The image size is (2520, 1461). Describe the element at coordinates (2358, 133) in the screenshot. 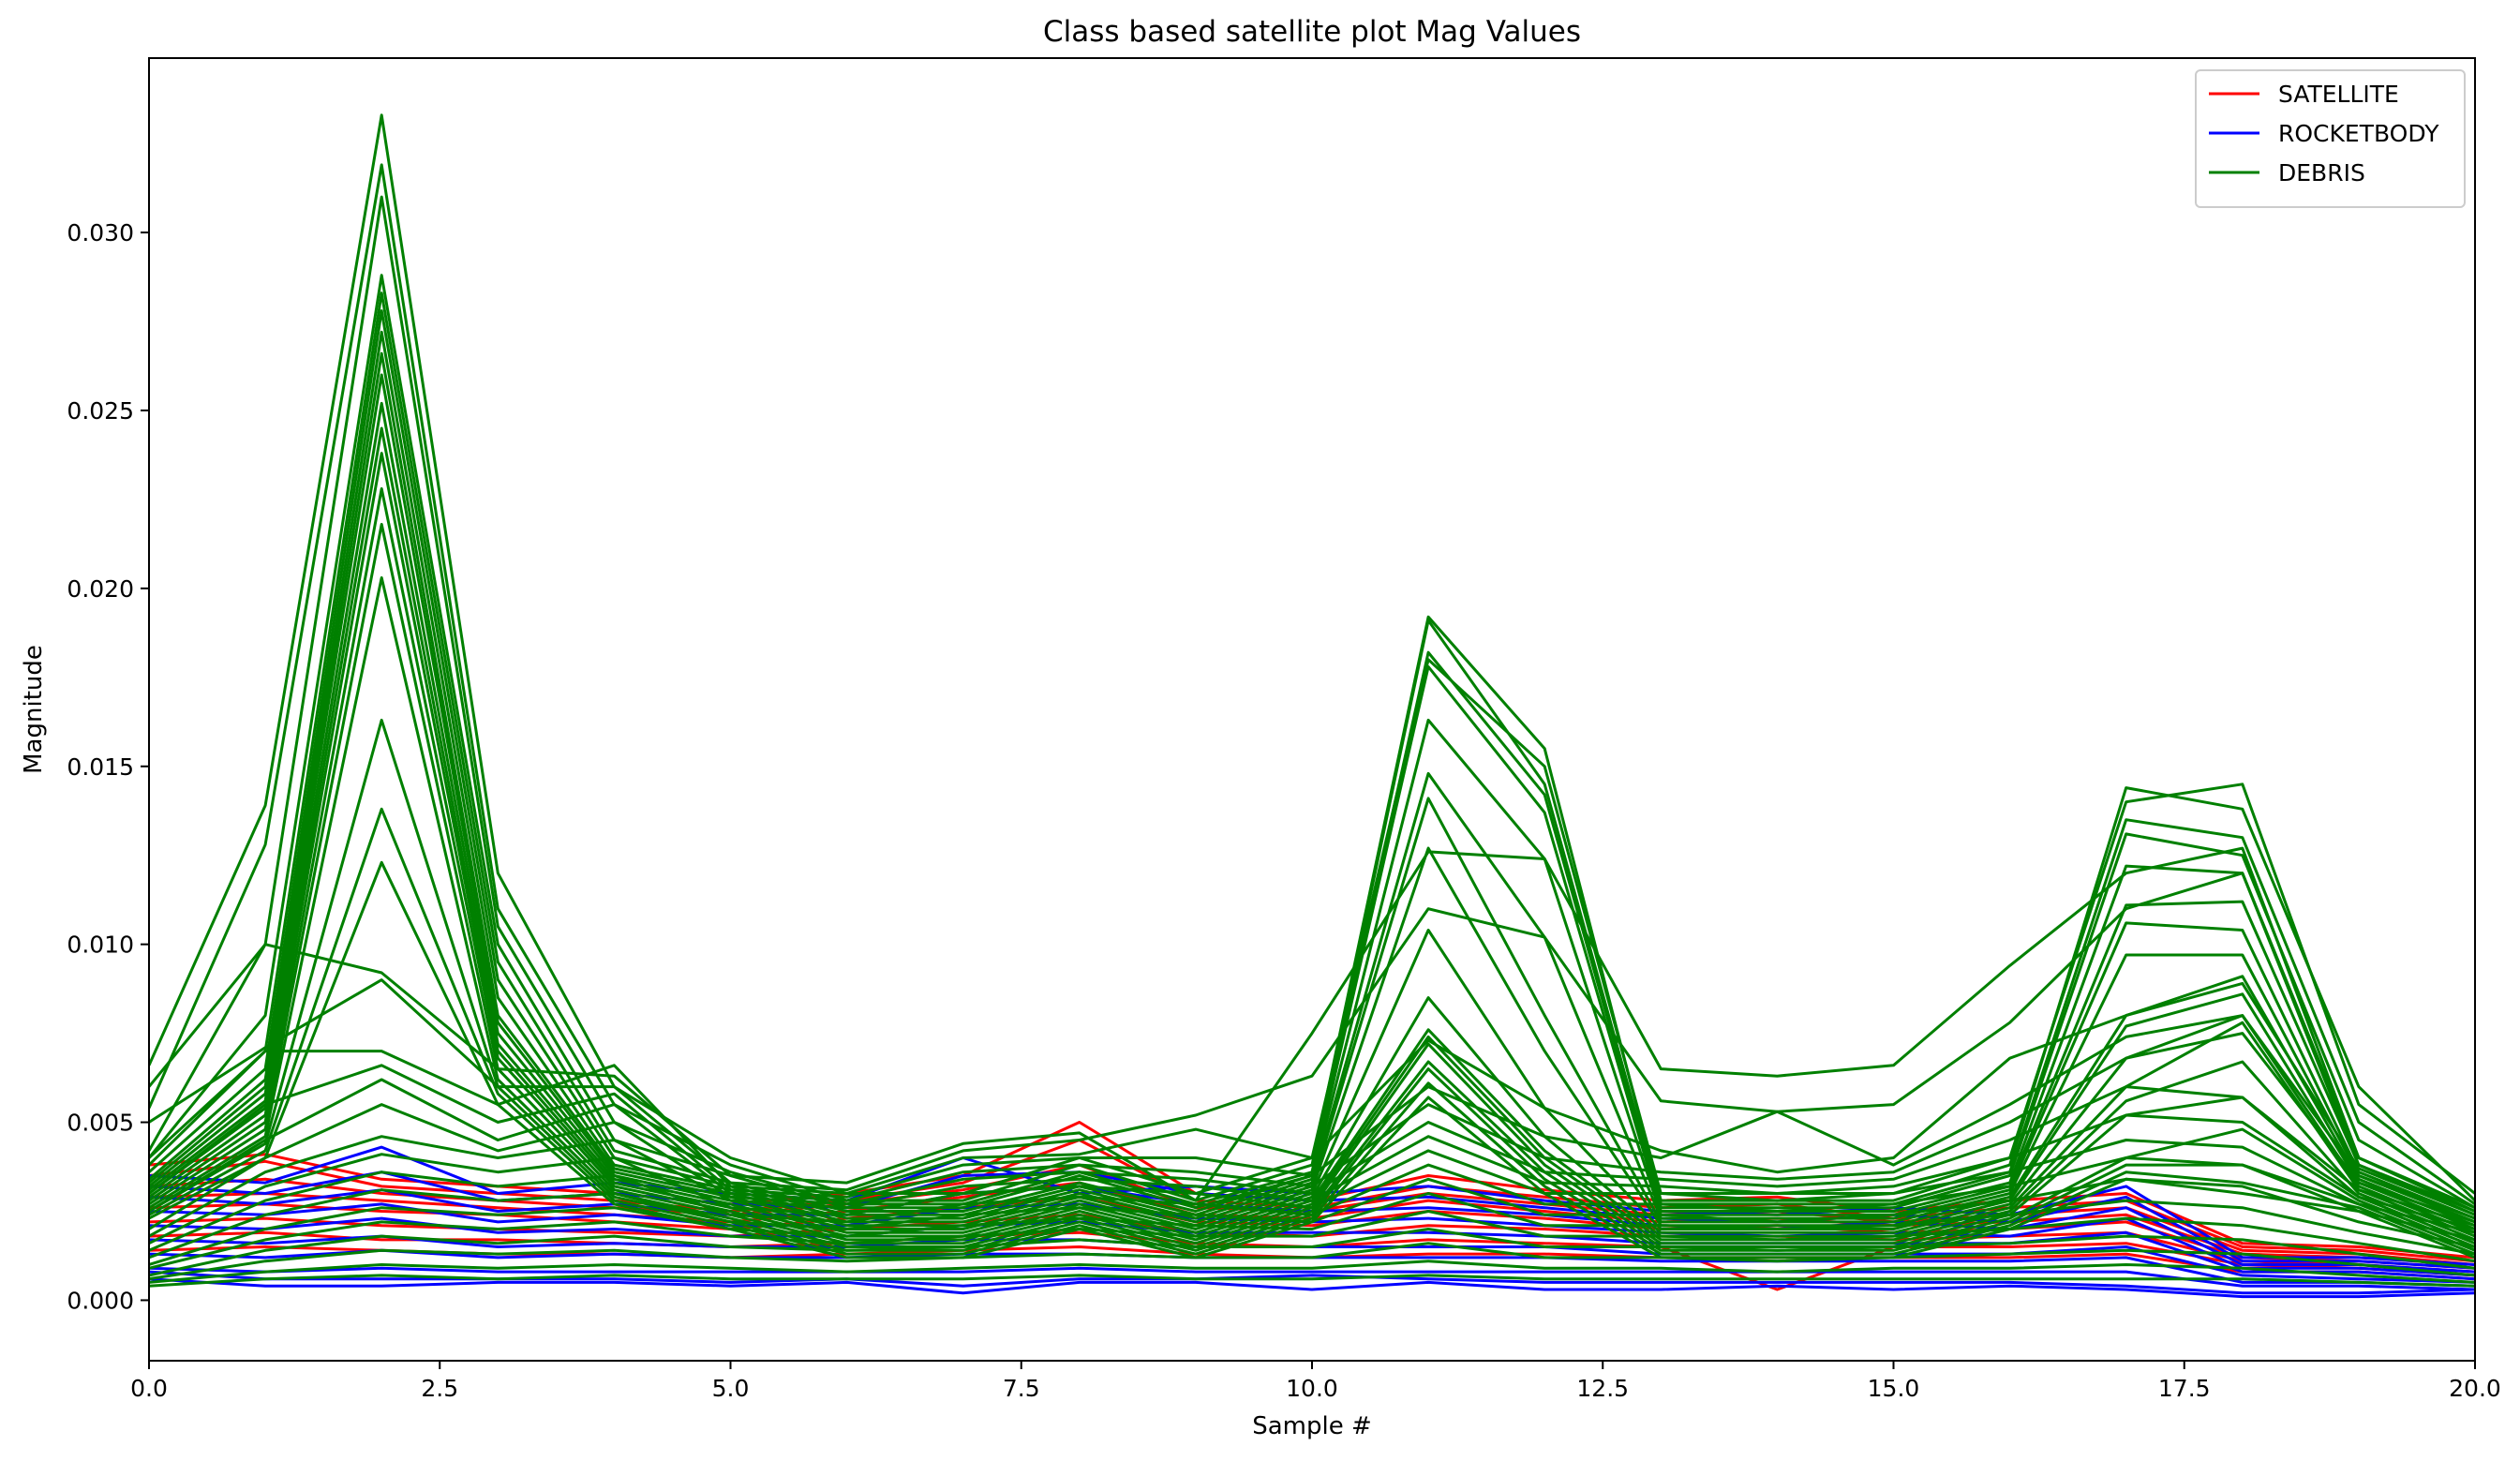

I see `legend-label-rocketbody: ROCKETBODY` at that location.